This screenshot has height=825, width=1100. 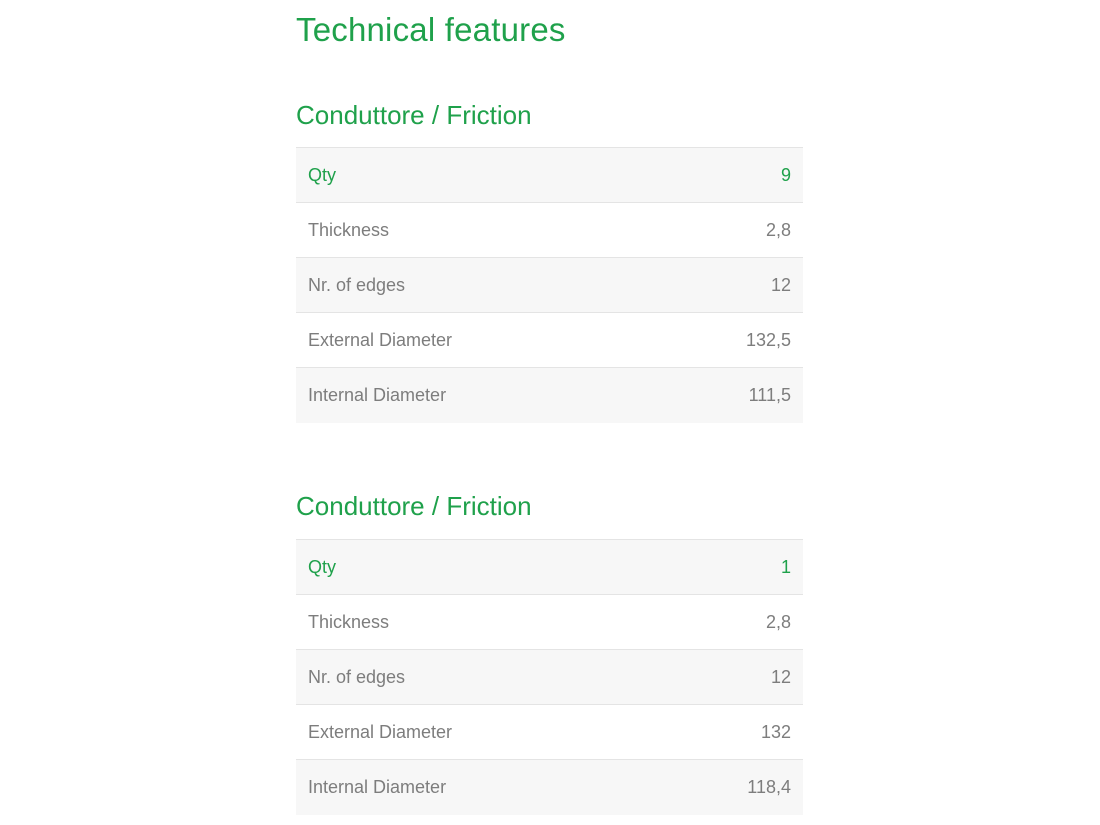 What do you see at coordinates (549, 396) in the screenshot?
I see `table-row-internal-diameter: Internal Diameter 111,5` at bounding box center [549, 396].